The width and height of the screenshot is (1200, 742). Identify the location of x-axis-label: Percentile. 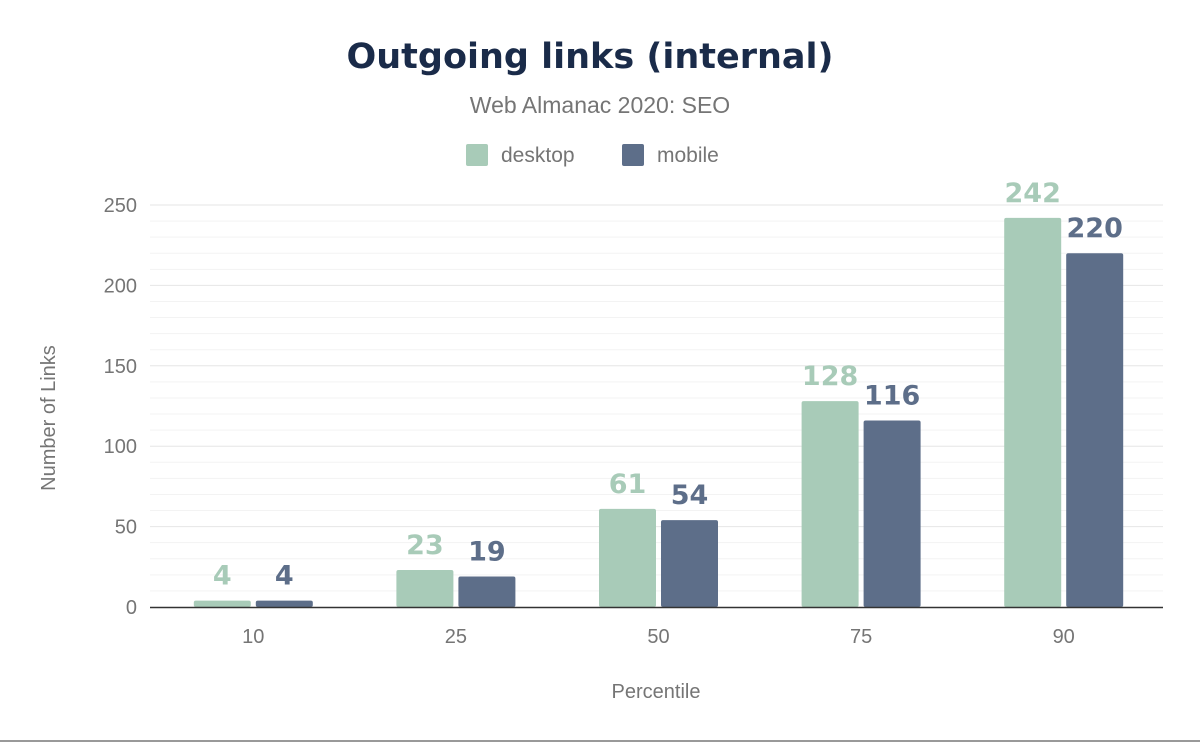
(656, 692).